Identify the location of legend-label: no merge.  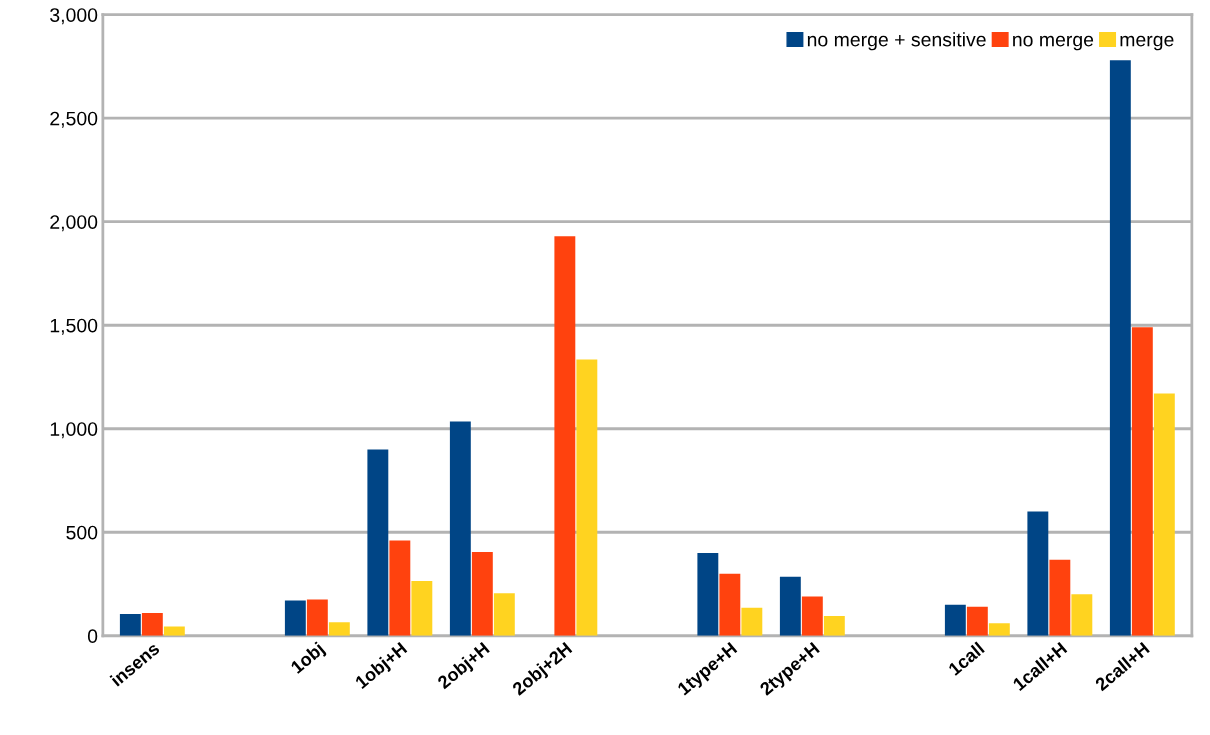
(1053, 43).